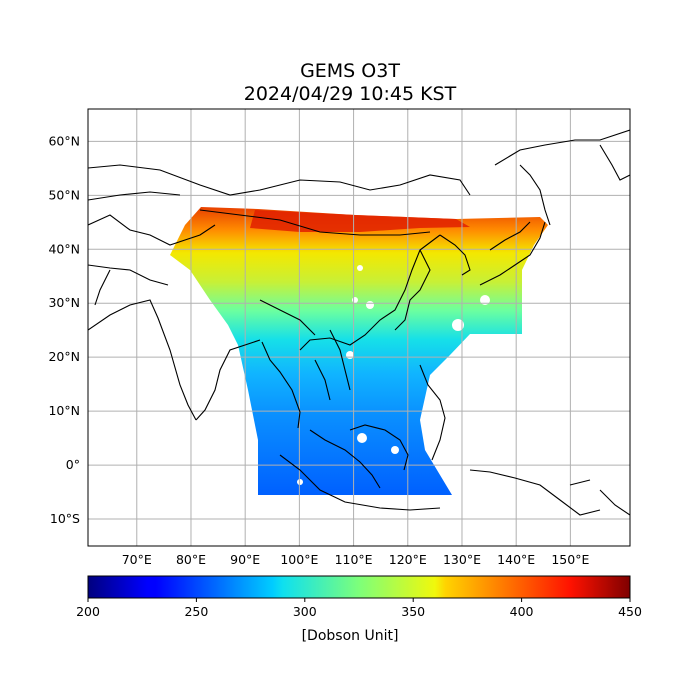 Image resolution: width=700 pixels, height=700 pixels. Describe the element at coordinates (570, 559) in the screenshot. I see `longitude-tick-label: 150°E` at that location.